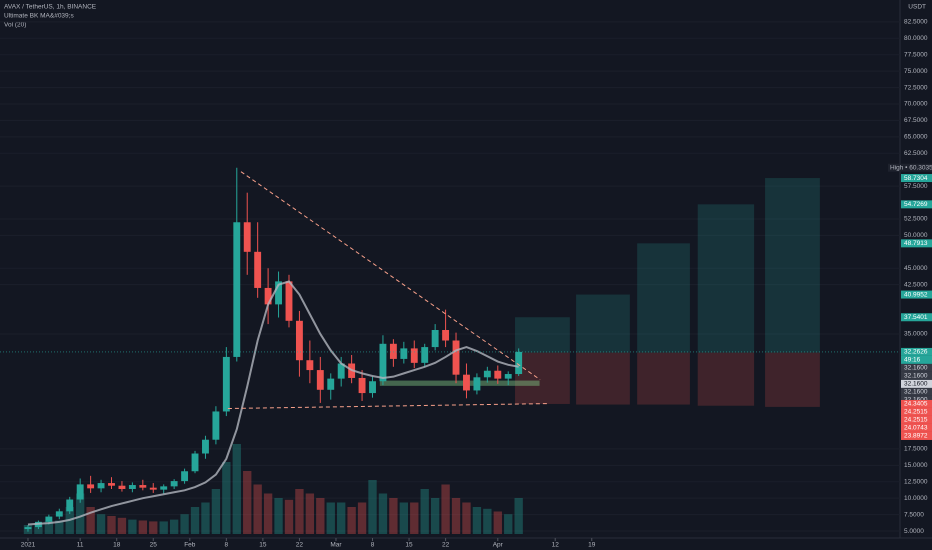 The image size is (932, 550). What do you see at coordinates (28, 545) in the screenshot?
I see `x-tick-label: 2021` at bounding box center [28, 545].